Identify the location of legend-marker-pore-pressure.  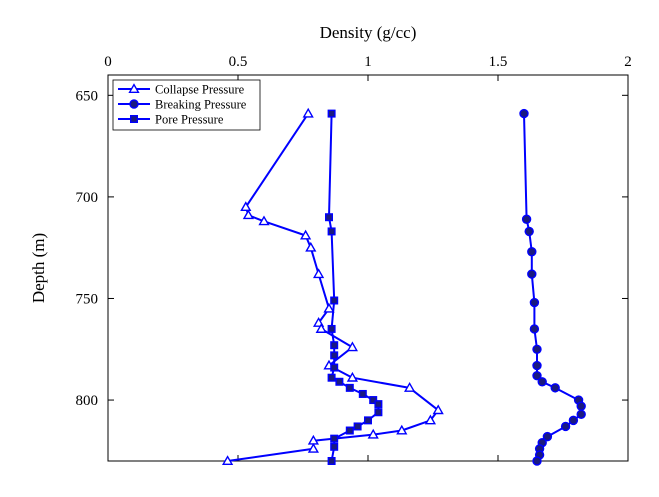
(133, 118).